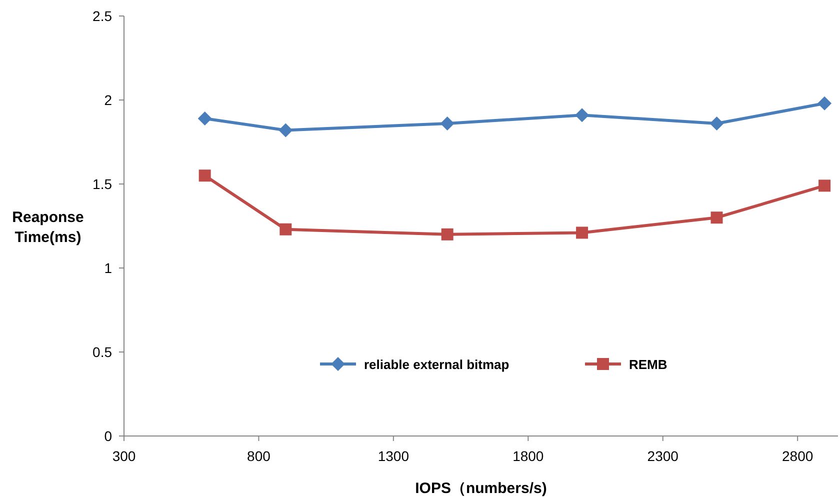  I want to click on x-tick-label: 2800, so click(798, 456).